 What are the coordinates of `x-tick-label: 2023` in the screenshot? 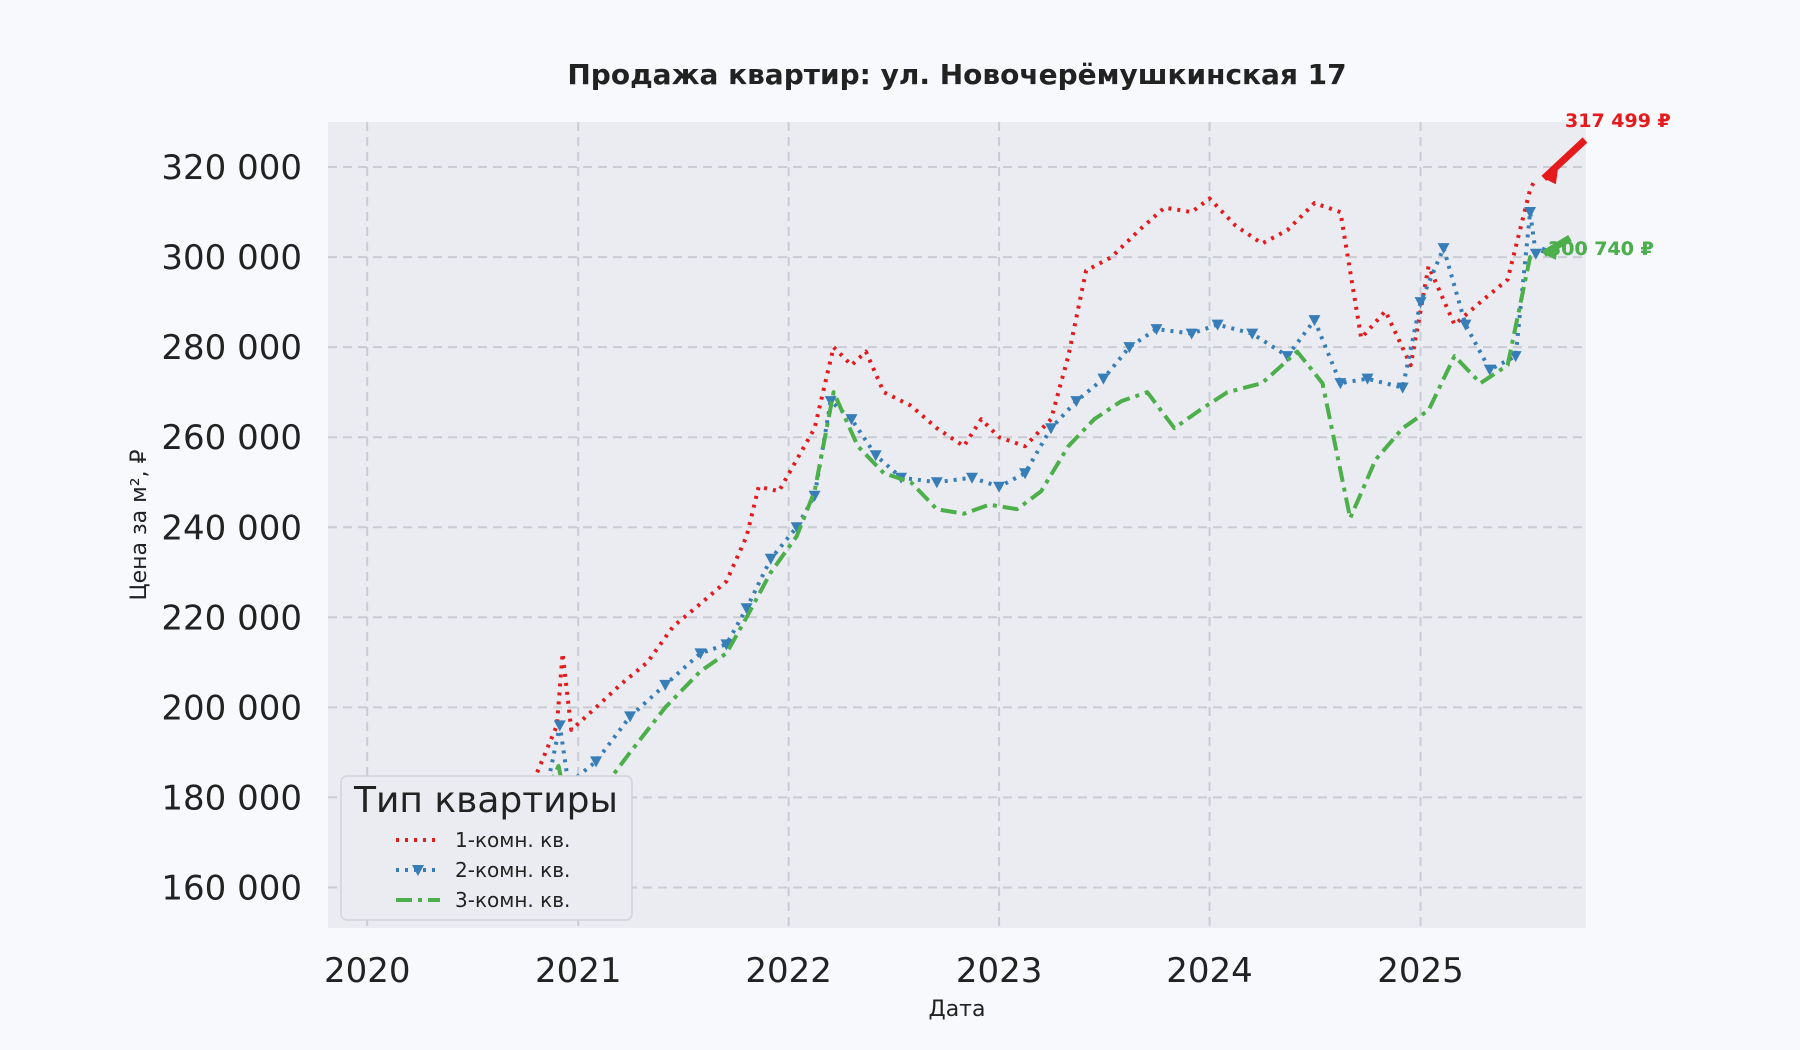 It's located at (999, 971).